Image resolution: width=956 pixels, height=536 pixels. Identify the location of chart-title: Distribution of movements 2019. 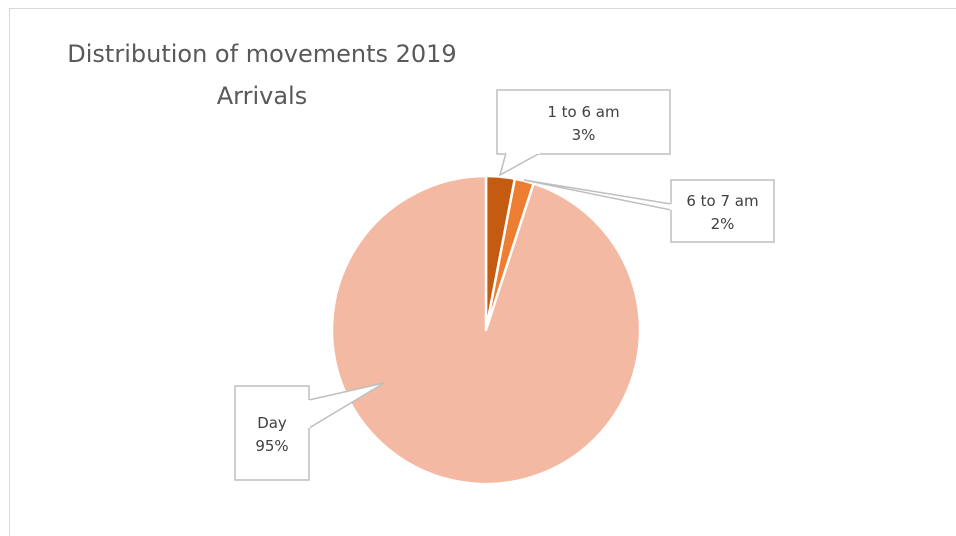
(261, 54).